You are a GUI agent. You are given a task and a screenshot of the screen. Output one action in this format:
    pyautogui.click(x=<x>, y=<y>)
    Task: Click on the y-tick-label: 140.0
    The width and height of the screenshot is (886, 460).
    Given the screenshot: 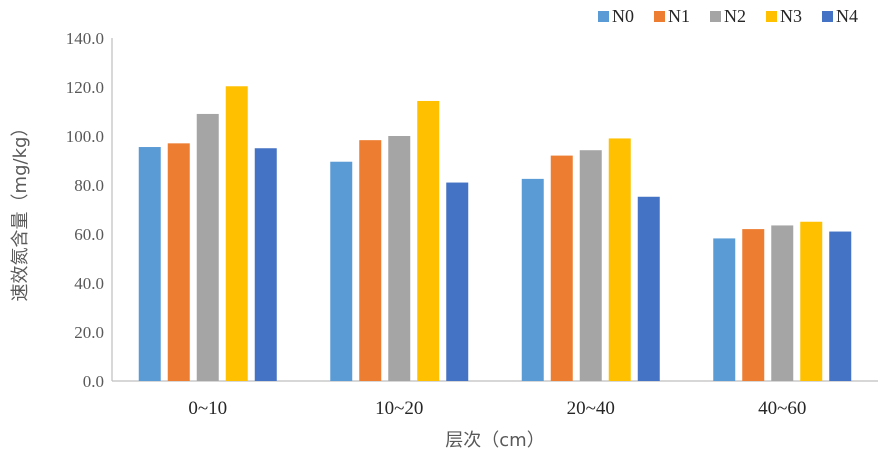 What is the action you would take?
    pyautogui.click(x=85, y=38)
    